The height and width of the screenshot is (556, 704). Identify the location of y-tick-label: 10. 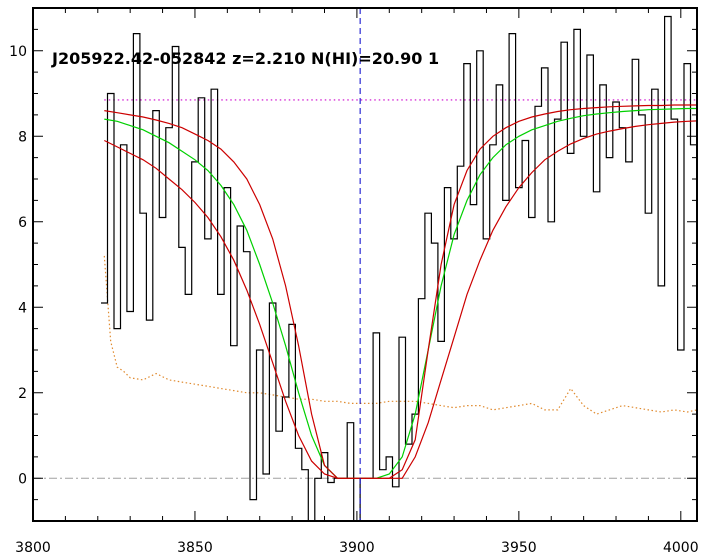
(18, 52).